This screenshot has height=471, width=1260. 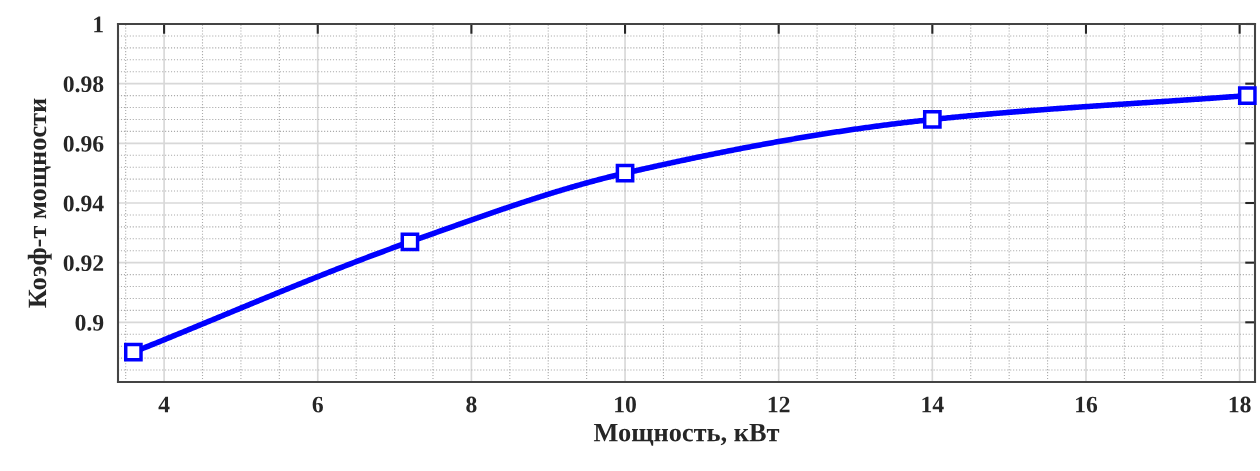 What do you see at coordinates (686, 434) in the screenshot?
I see `x-axis-title: Мощность, кВт` at bounding box center [686, 434].